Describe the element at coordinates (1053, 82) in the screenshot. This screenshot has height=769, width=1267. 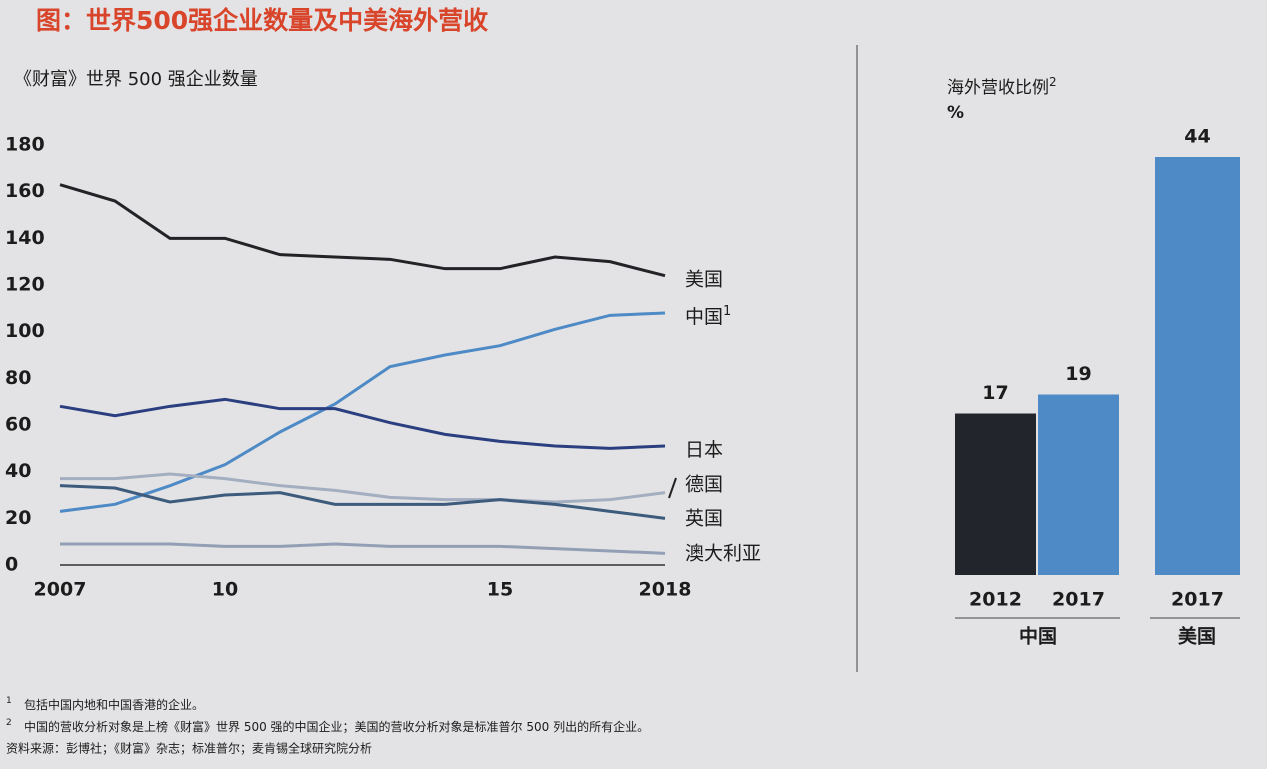
I see `title-sup: 2` at that location.